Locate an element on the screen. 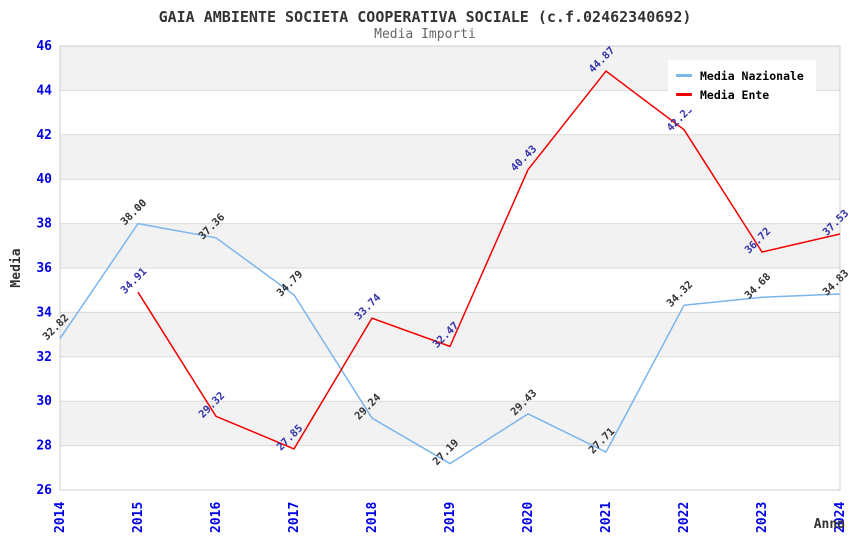 Image resolution: width=850 pixels, height=550 pixels. y-tick-label: 32 is located at coordinates (44, 357).